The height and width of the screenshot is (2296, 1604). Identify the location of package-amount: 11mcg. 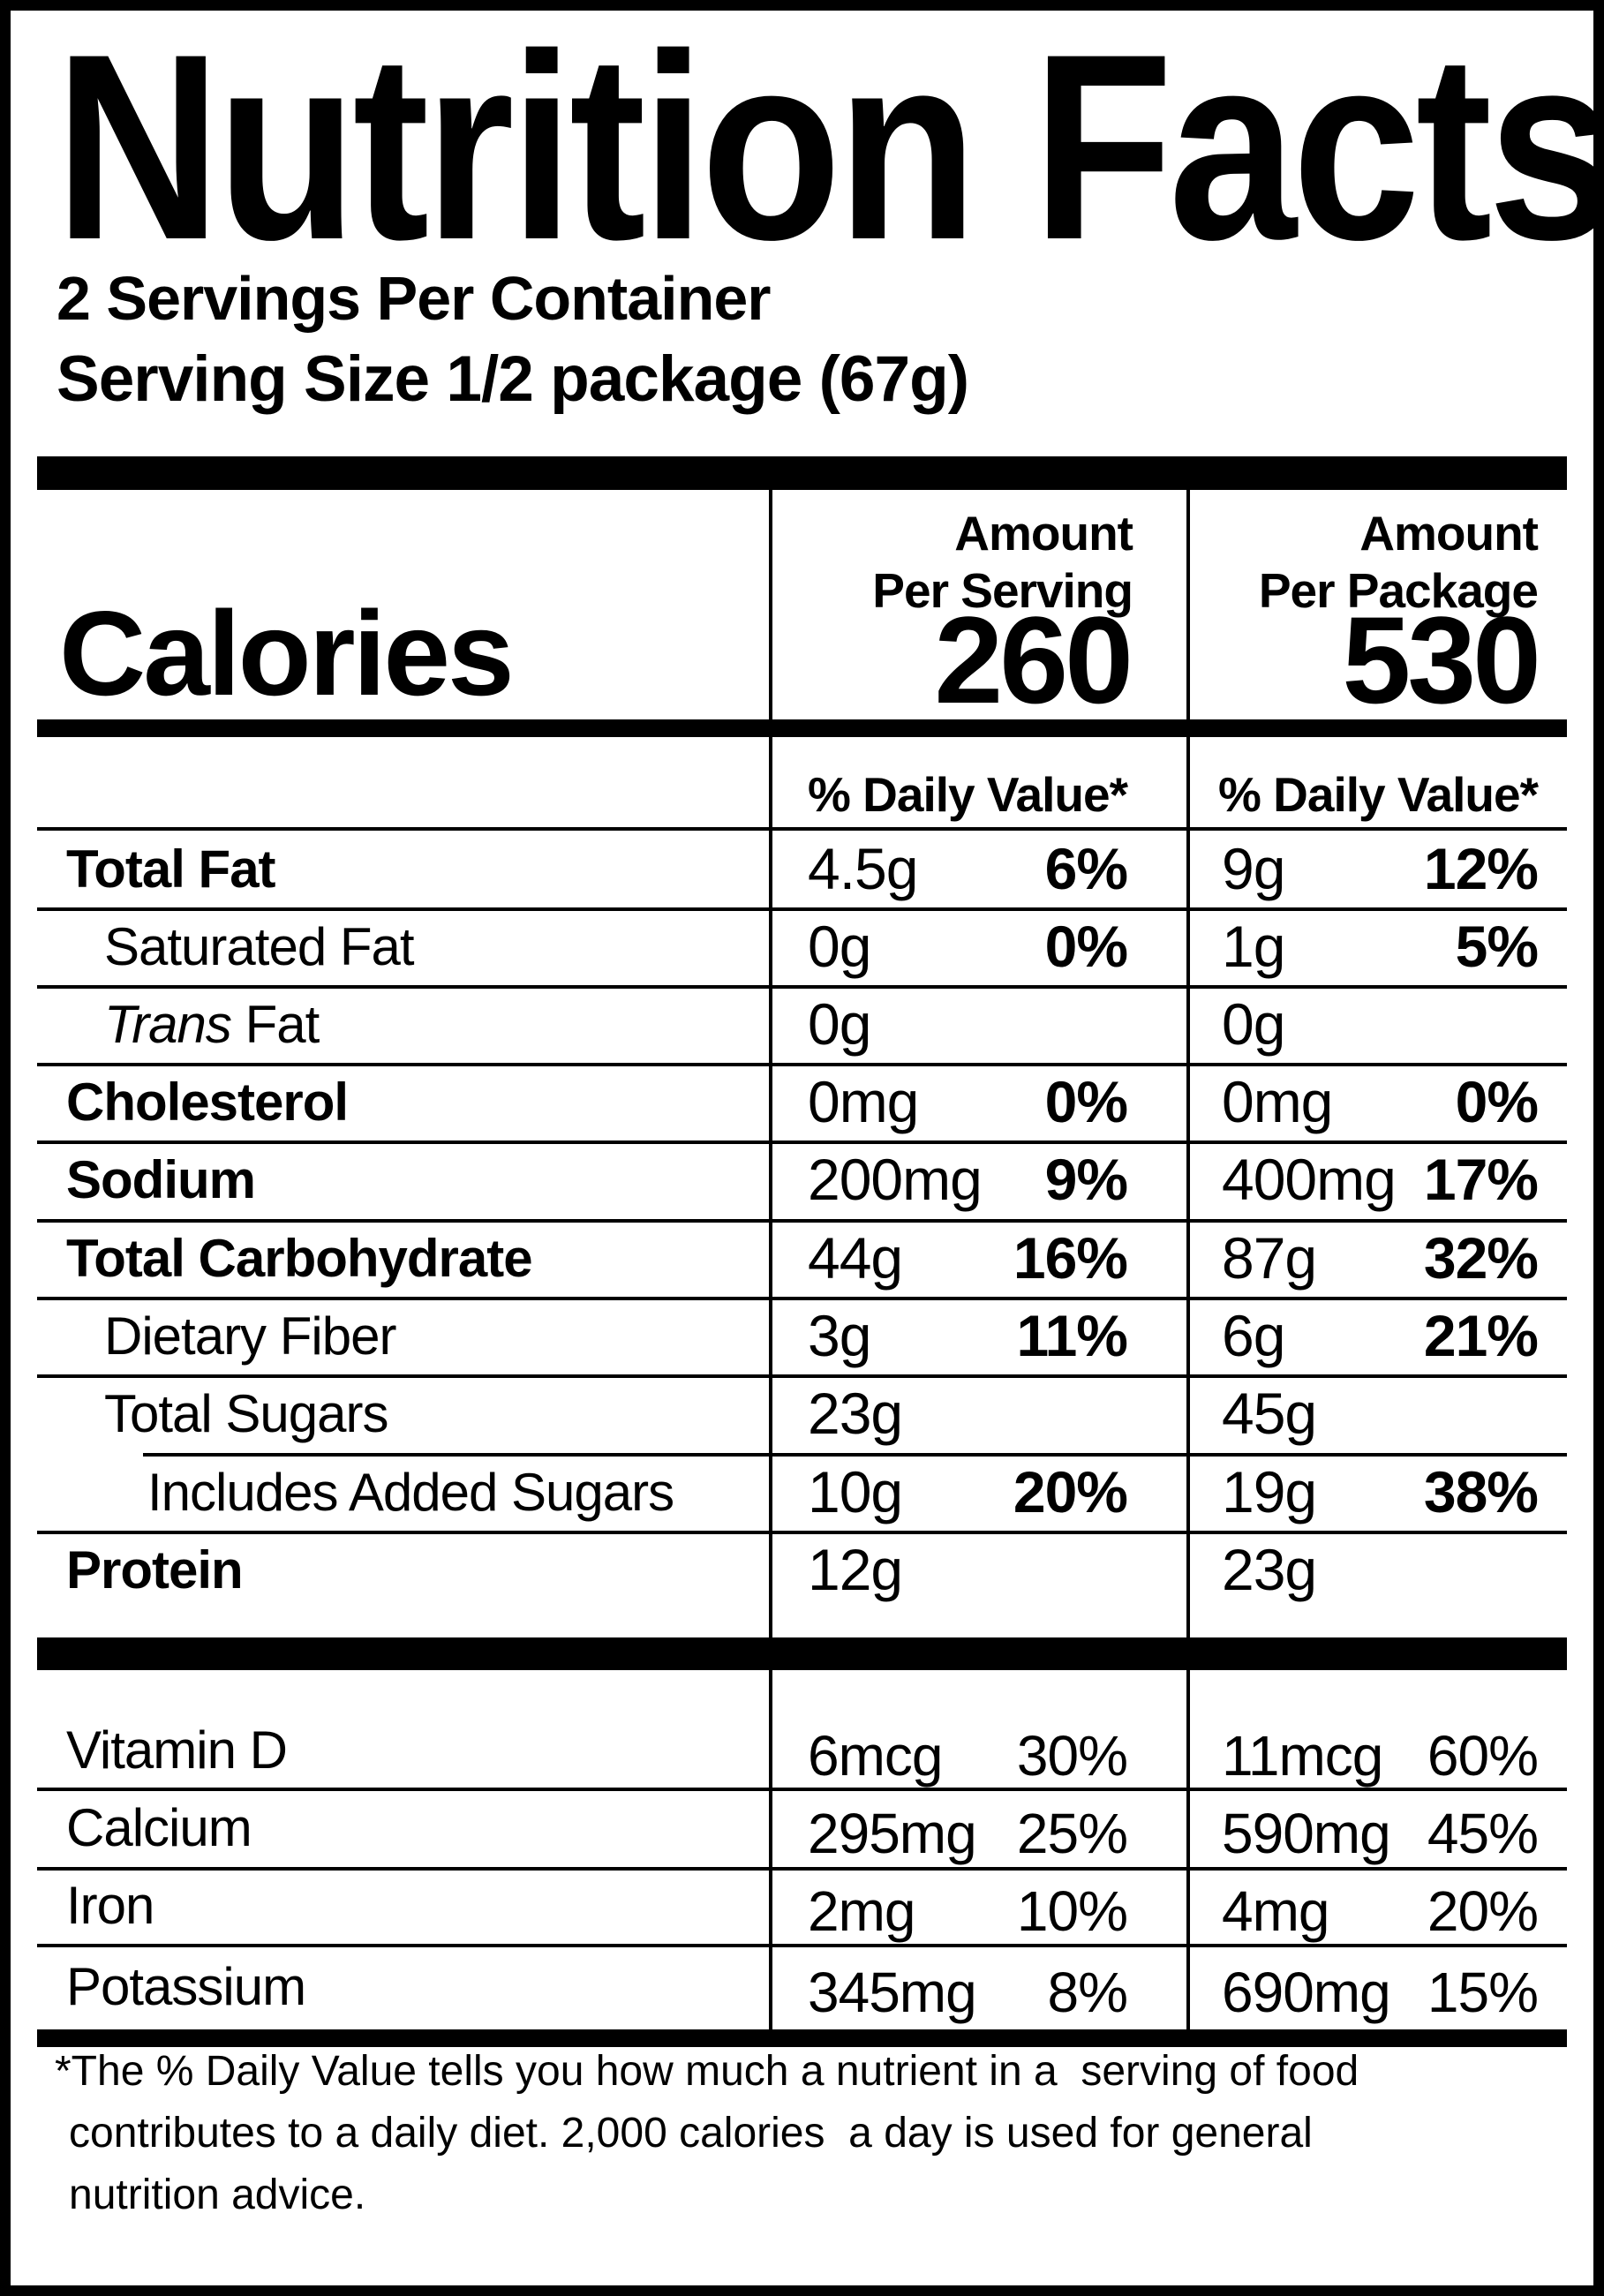
(1302, 1756).